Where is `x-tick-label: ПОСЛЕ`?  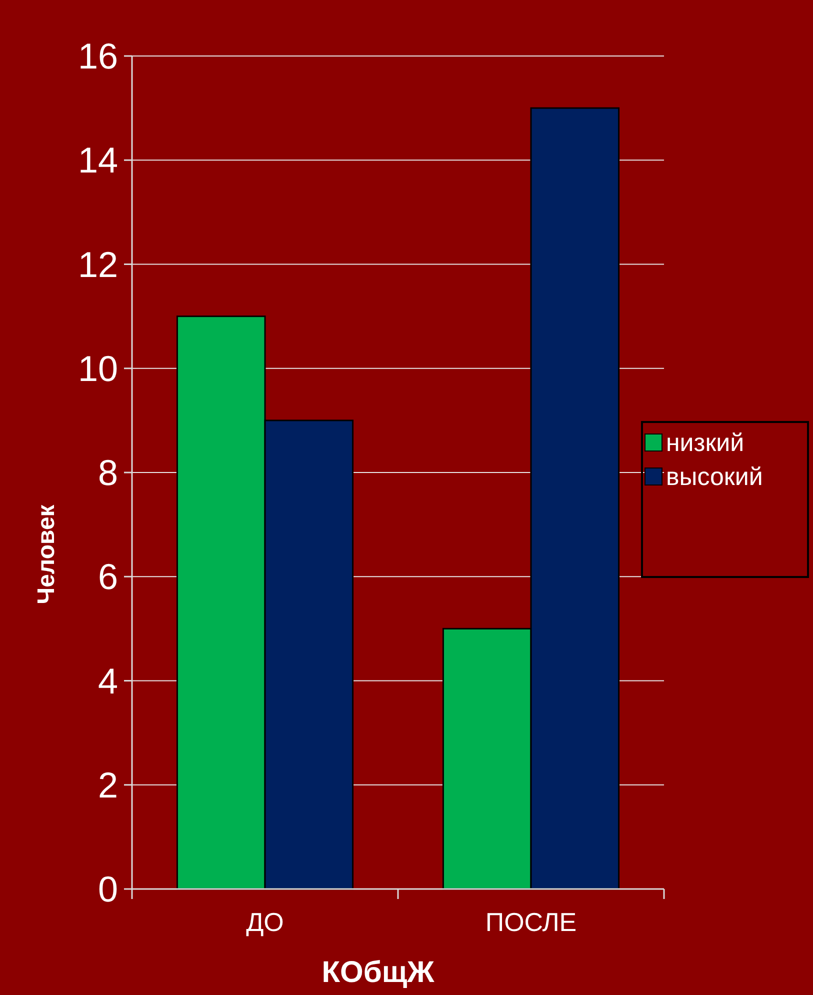 x-tick-label: ПОСЛЕ is located at coordinates (531, 922).